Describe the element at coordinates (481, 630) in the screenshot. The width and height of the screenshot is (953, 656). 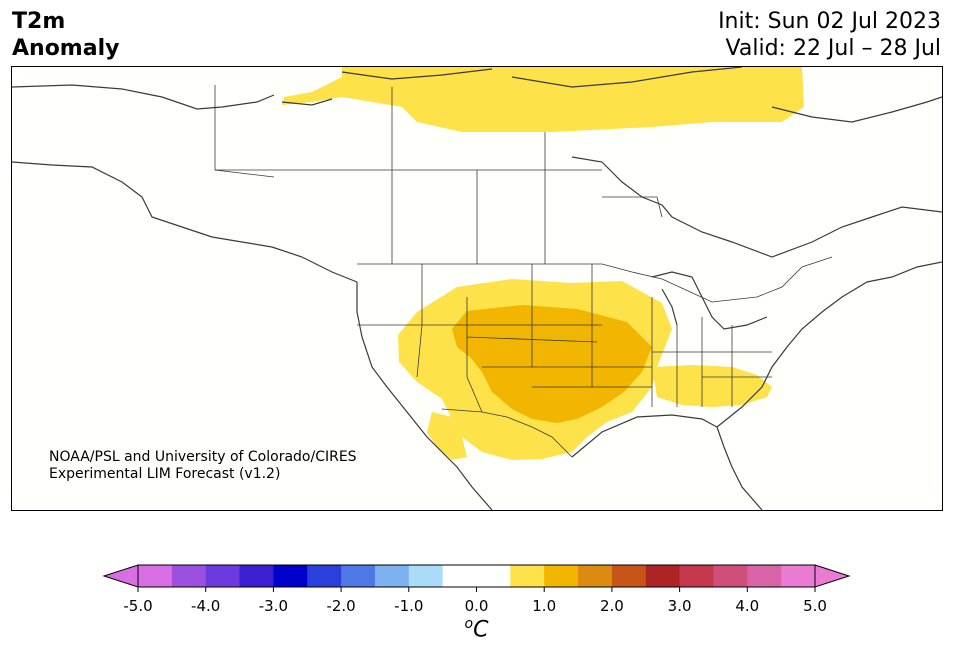
I see `unit-letter: C` at that location.